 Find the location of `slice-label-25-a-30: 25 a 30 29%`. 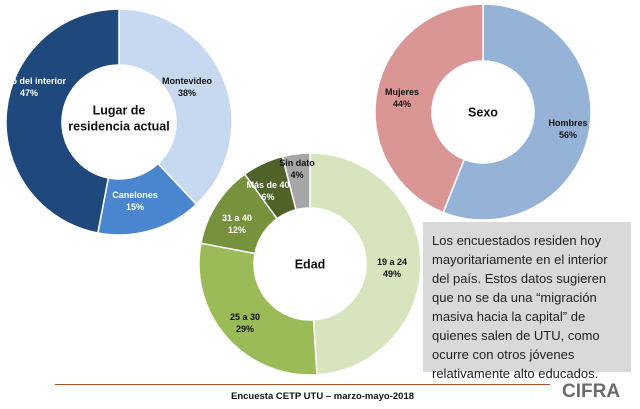

slice-label-25-a-30: 25 a 30 29% is located at coordinates (245, 323).